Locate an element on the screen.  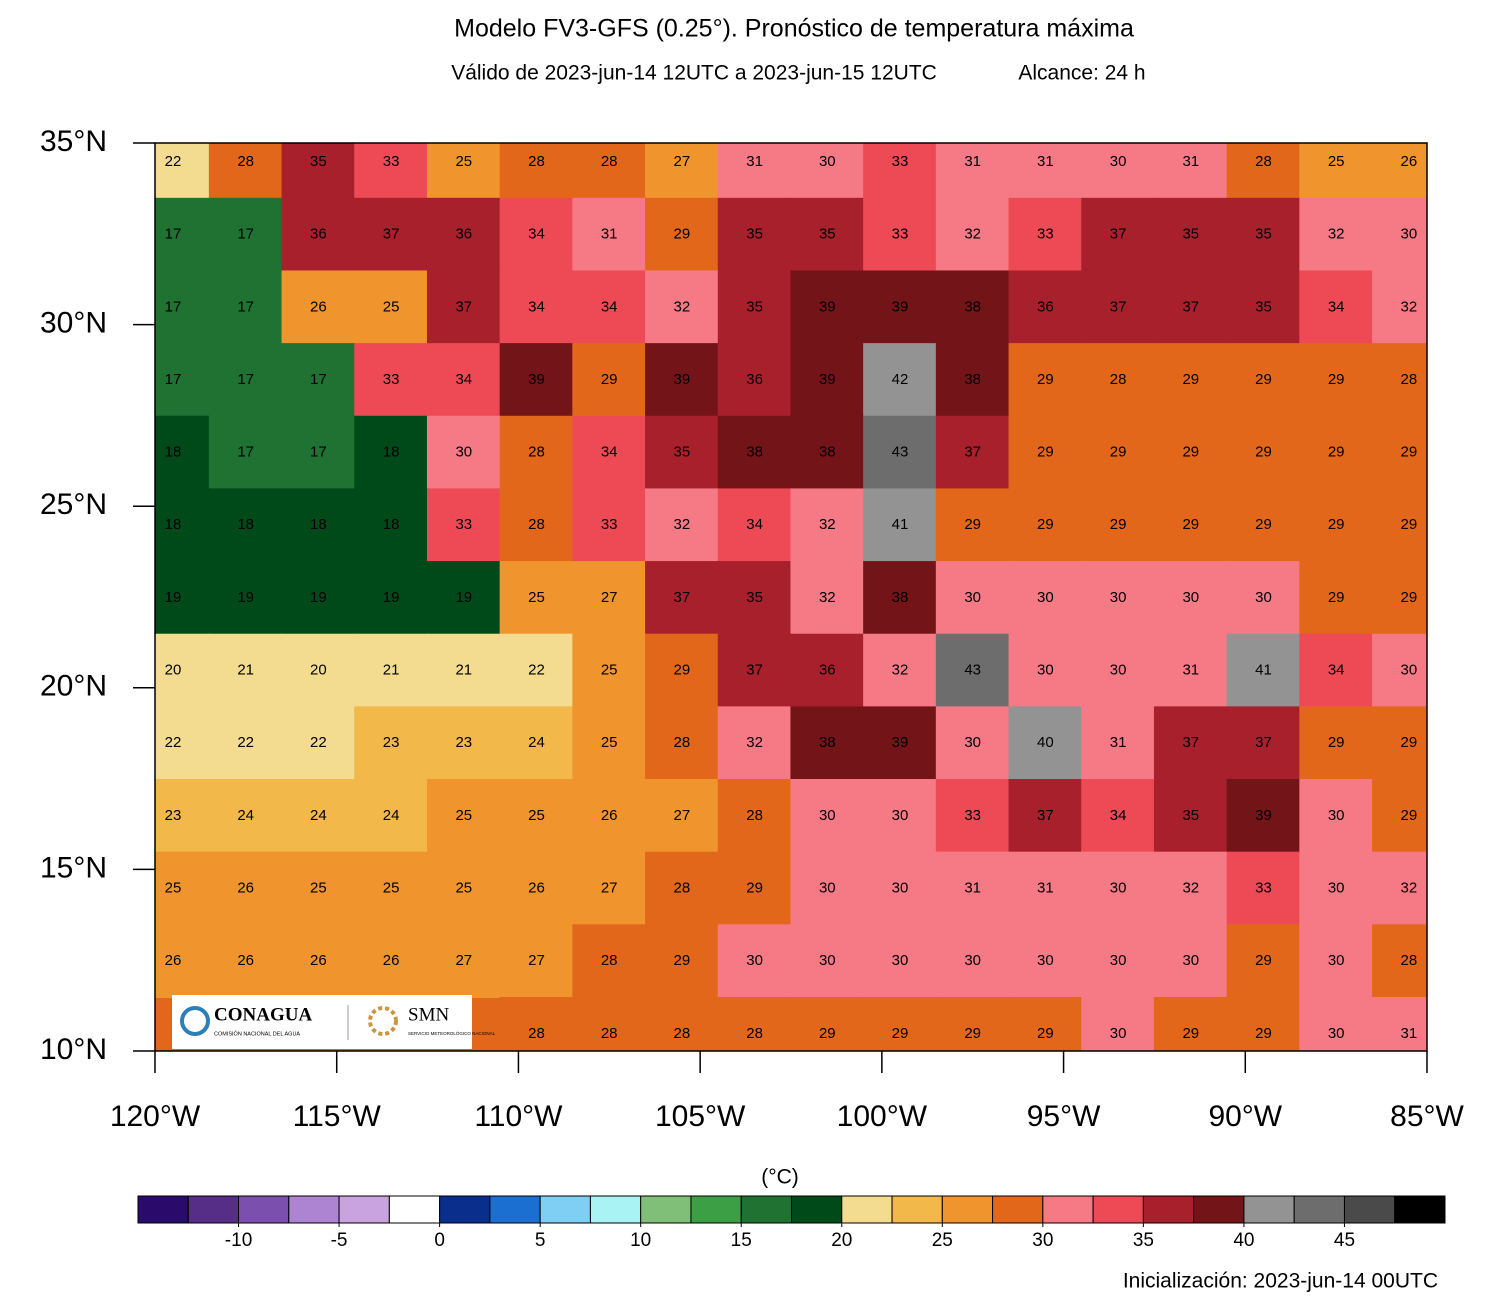
y-tick-label: 10°N is located at coordinates (73, 1049).